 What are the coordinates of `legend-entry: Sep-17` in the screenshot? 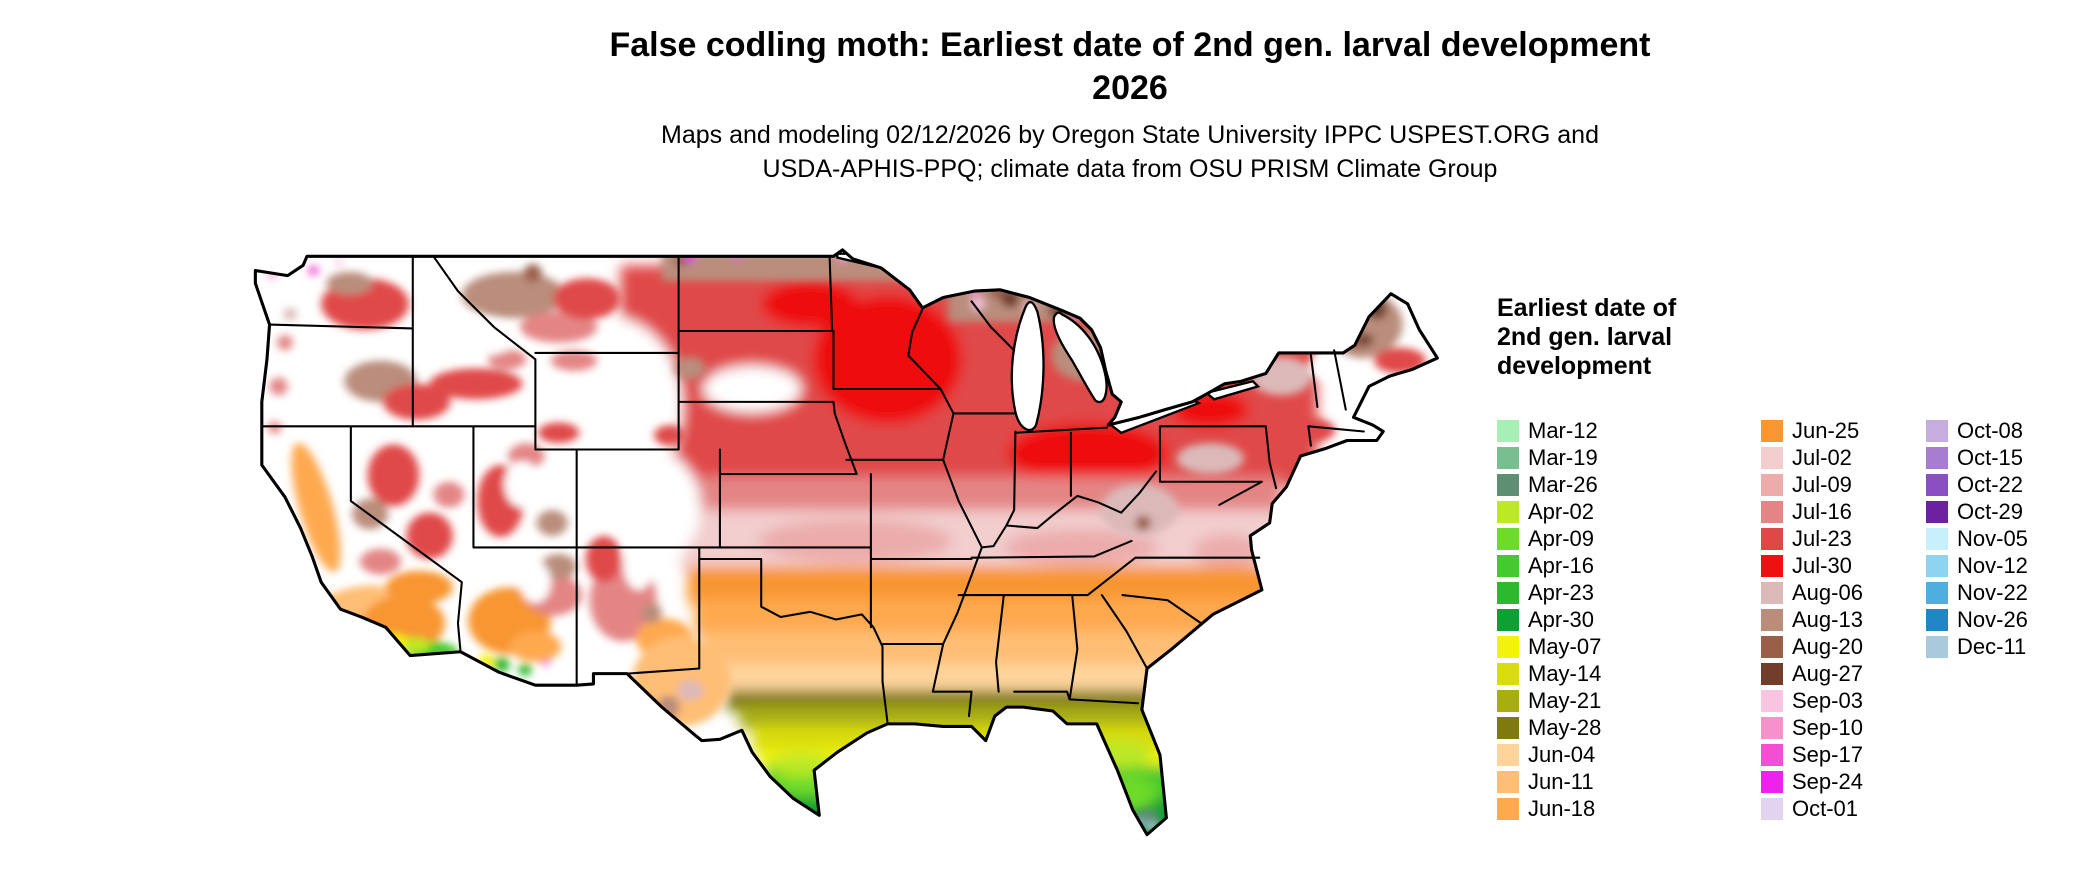 It's located at (1812, 755).